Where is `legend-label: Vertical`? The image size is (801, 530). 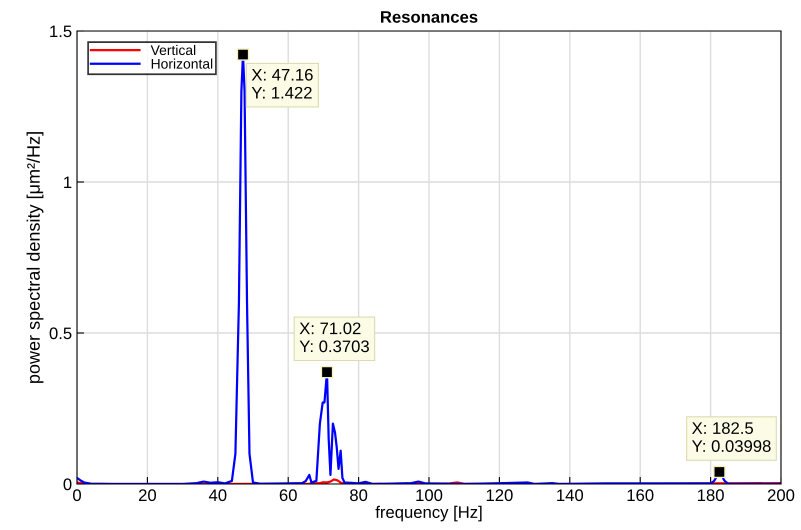
legend-label: Vertical is located at coordinates (173, 50).